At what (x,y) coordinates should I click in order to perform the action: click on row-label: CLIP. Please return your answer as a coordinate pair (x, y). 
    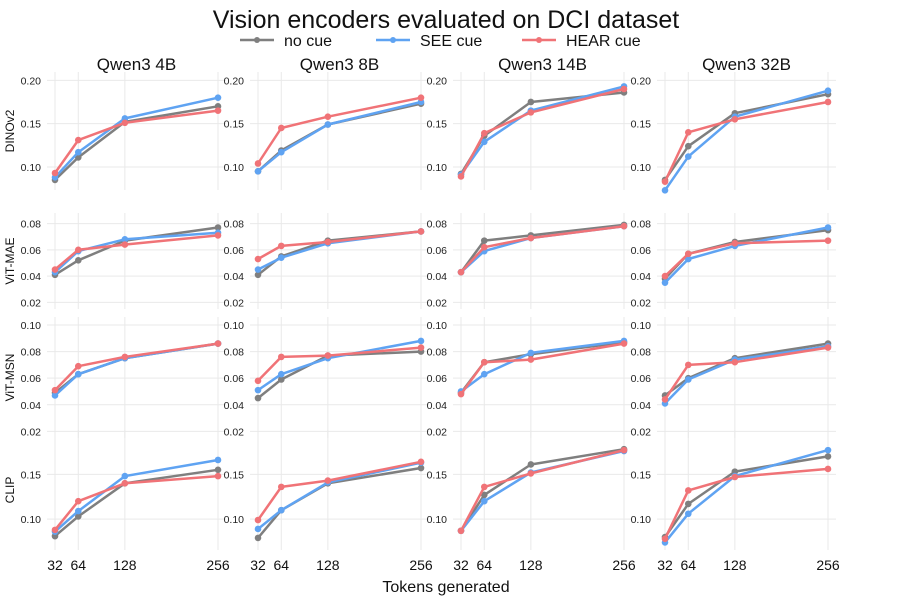
    Looking at the image, I should click on (10, 490).